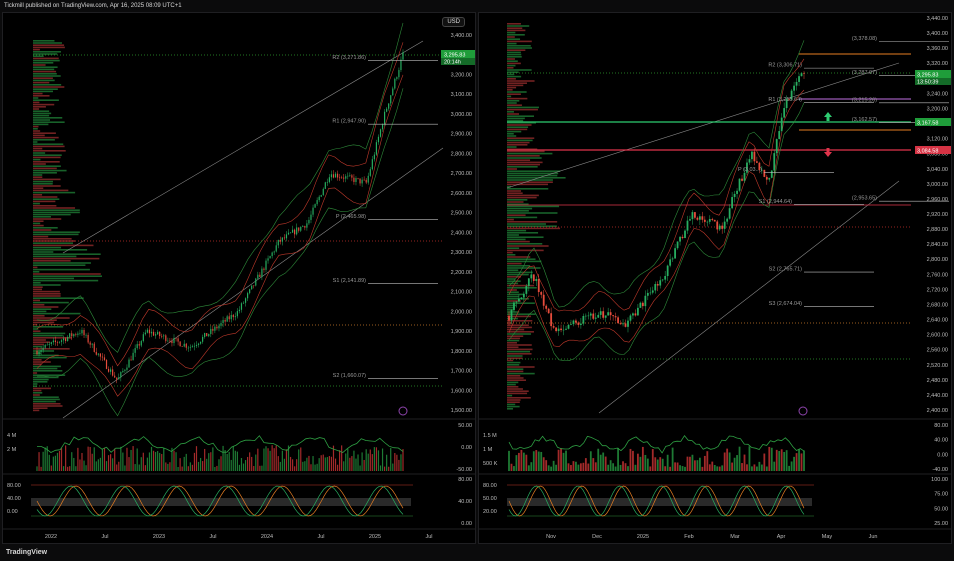 The height and width of the screenshot is (561, 954). Describe the element at coordinates (927, 152) in the screenshot. I see `right-red-tag-text: 3,084.58` at that location.